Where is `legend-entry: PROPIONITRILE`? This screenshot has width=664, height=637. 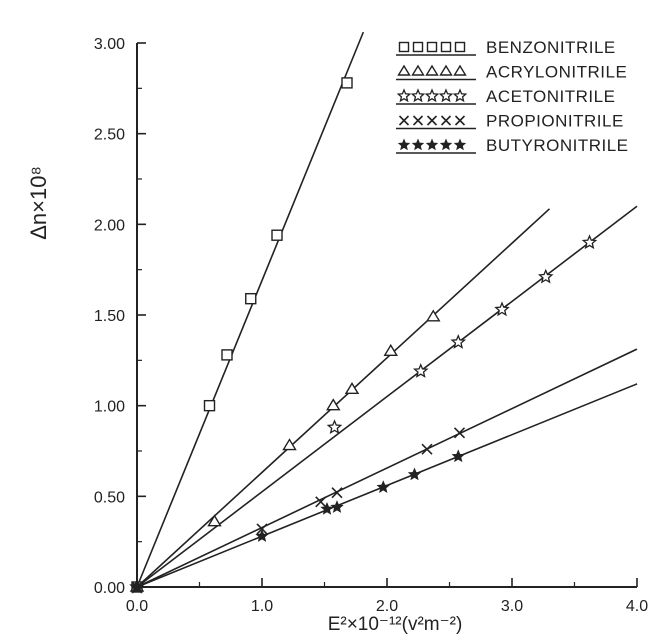 legend-entry: PROPIONITRILE is located at coordinates (510, 121).